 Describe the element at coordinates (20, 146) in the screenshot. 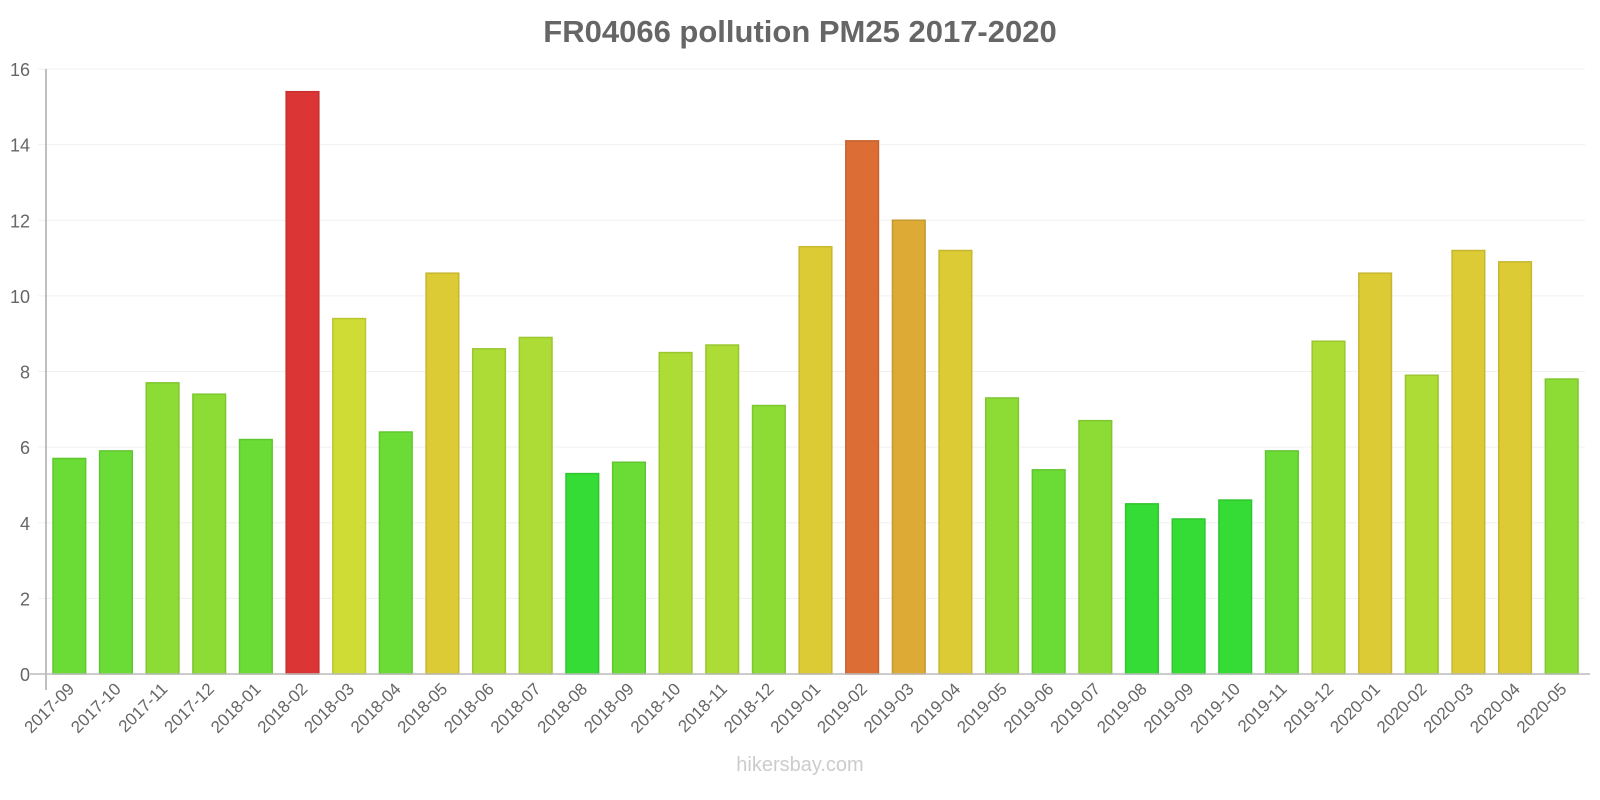

I see `y-tick-label: 14` at that location.